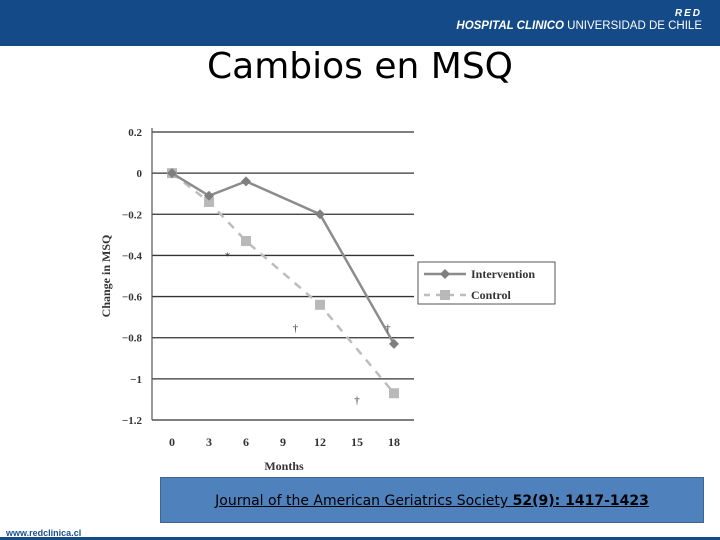 The height and width of the screenshot is (540, 720). What do you see at coordinates (228, 256) in the screenshot?
I see `significance-marker: *` at bounding box center [228, 256].